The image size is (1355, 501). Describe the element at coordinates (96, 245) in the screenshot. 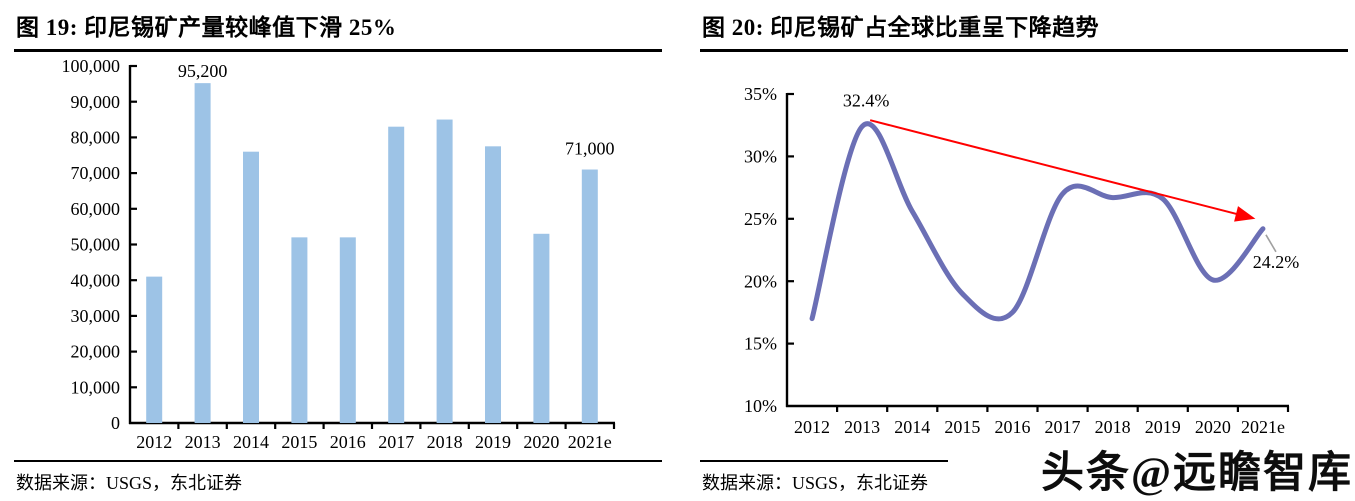

I see `svg-text: 50,000` at that location.